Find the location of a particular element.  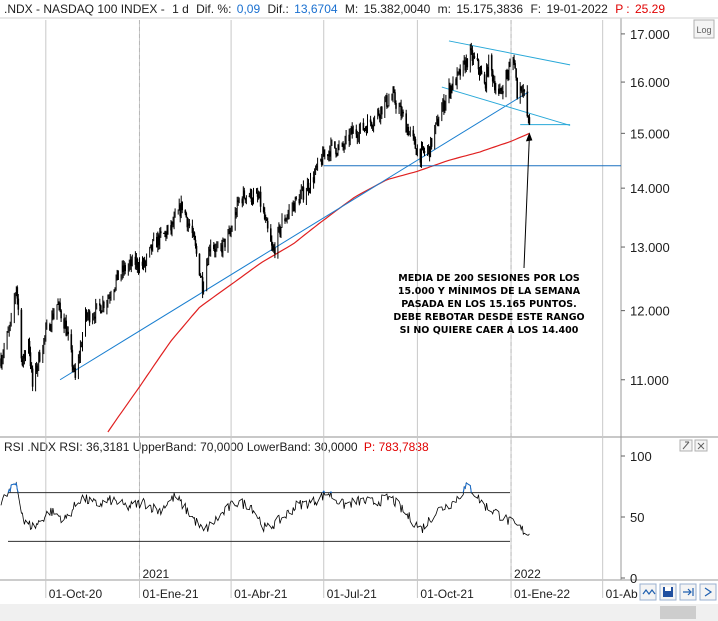

date-tick-label: 01-Ene-22 is located at coordinates (542, 594).